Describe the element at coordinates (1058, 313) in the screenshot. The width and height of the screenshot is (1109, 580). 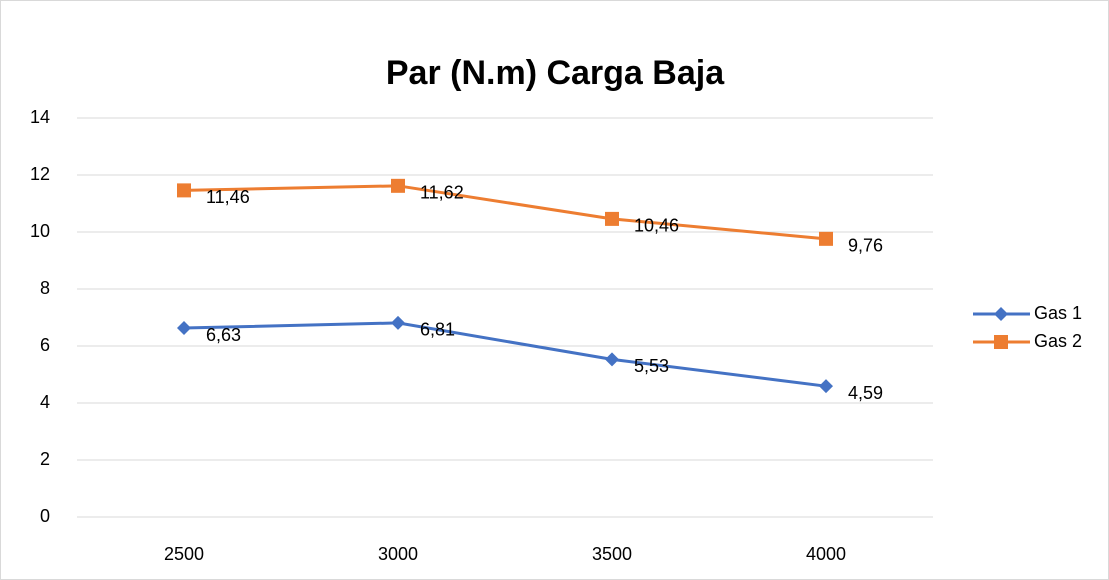
I see `legend-label: Gas 1` at that location.